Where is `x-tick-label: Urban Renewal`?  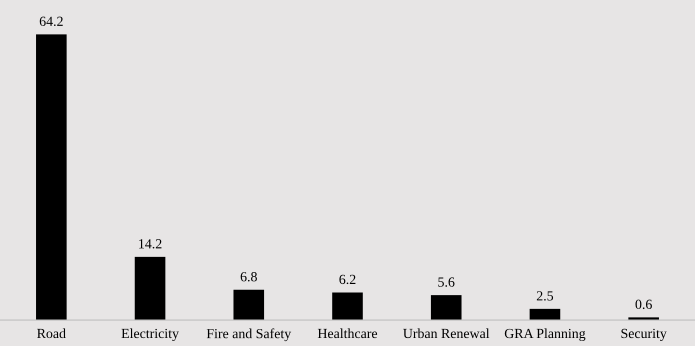
x-tick-label: Urban Renewal is located at coordinates (446, 333).